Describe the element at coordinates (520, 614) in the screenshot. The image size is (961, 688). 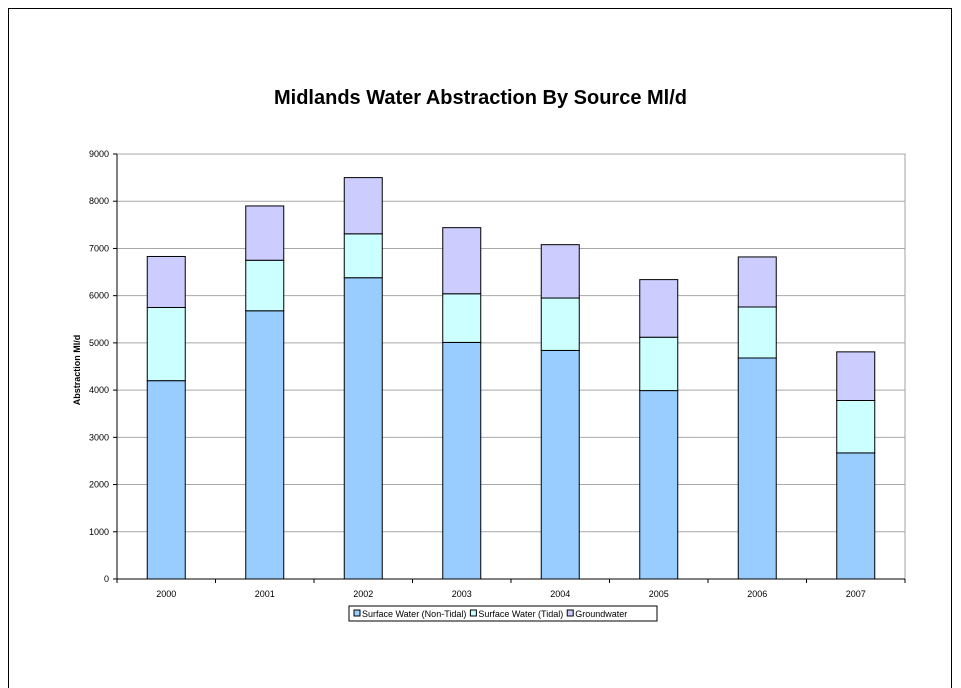
I see `legend-label: Surface Water (Tidal)` at that location.